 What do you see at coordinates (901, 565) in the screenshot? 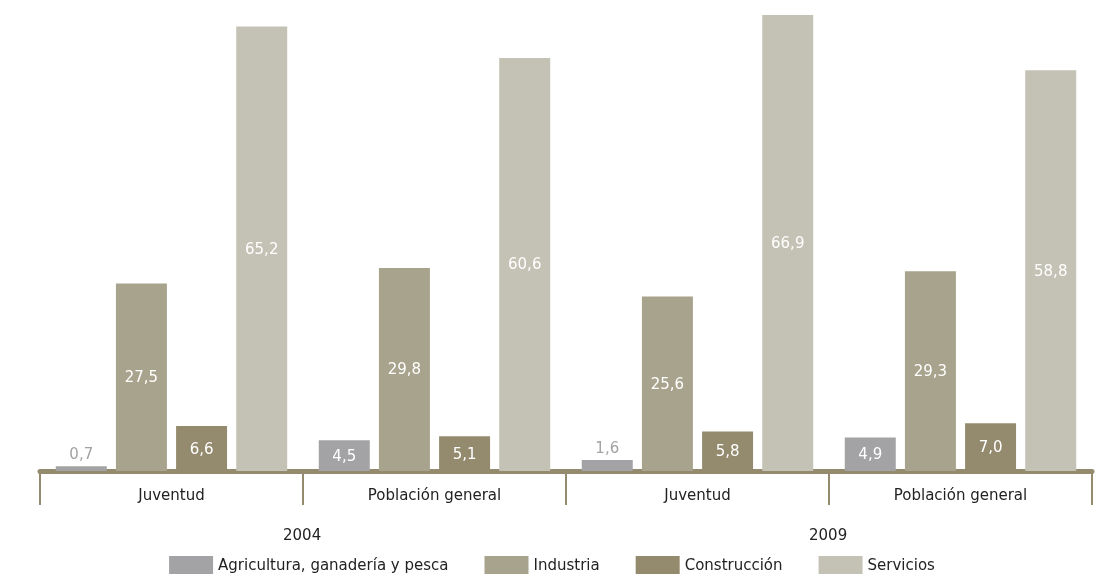
I see `legend-label: Servicios` at bounding box center [901, 565].